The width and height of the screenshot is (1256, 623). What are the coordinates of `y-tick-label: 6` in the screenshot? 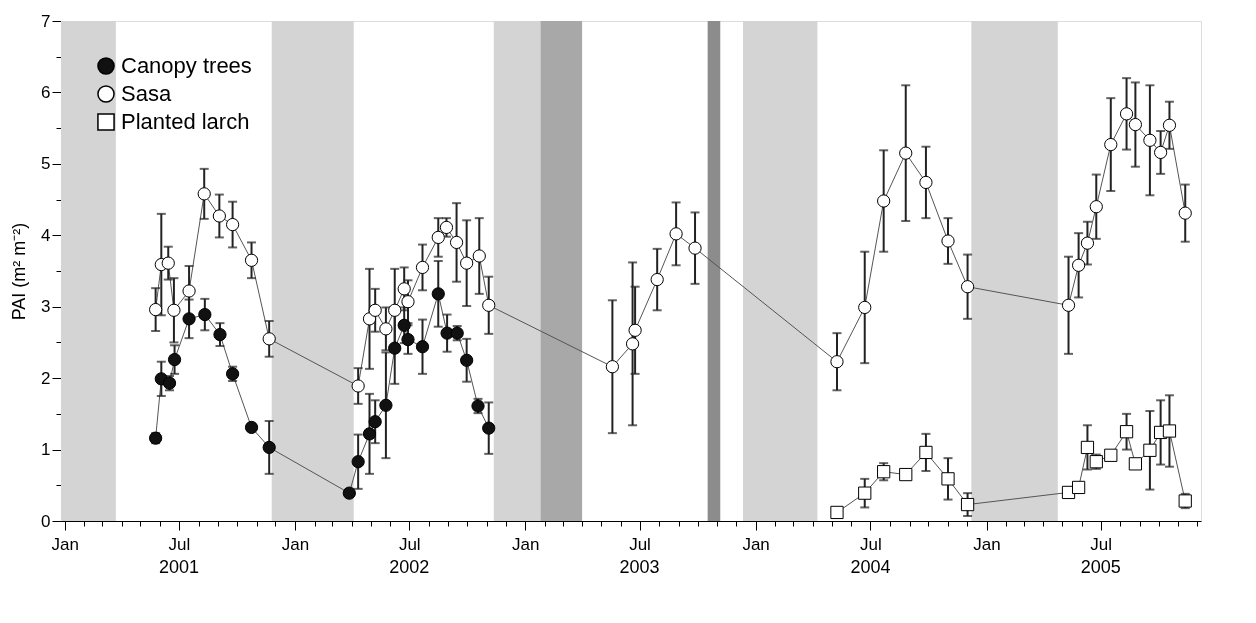 It's located at (46, 92).